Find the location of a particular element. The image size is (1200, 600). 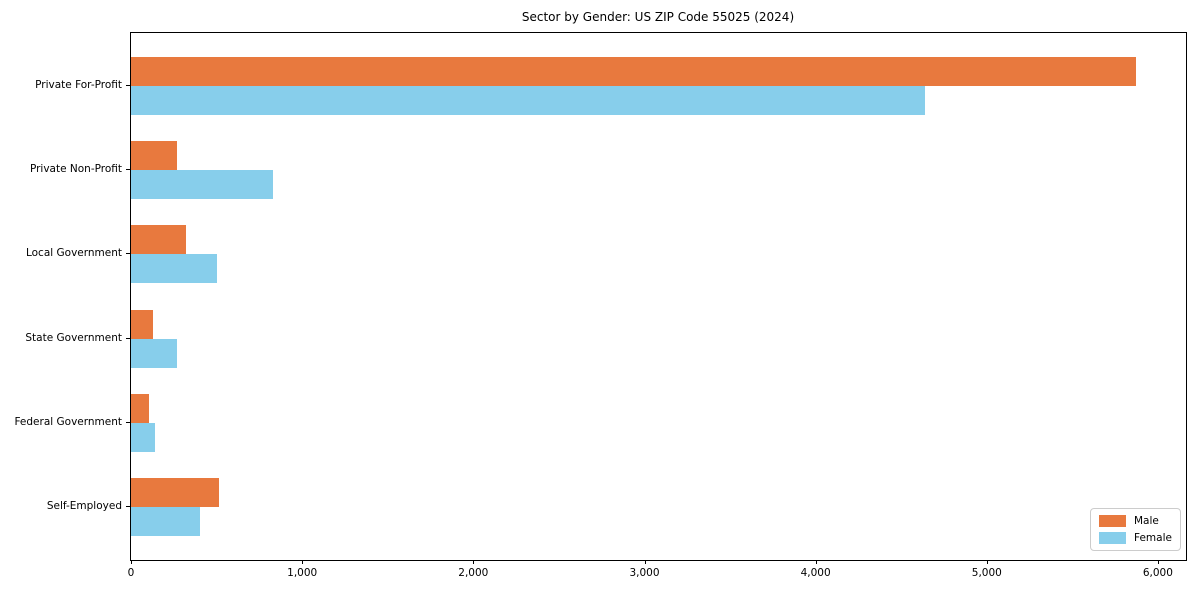

bar-female-federal-government is located at coordinates (143, 437).